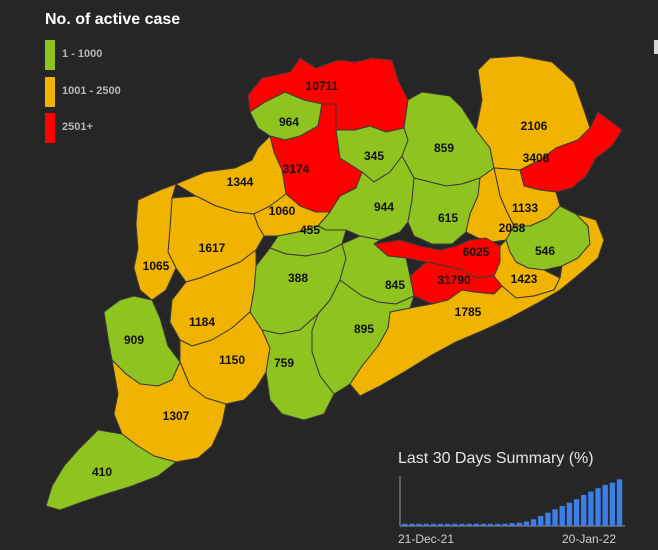  I want to click on legend-label-mid: 1001 - 2500, so click(91, 91).